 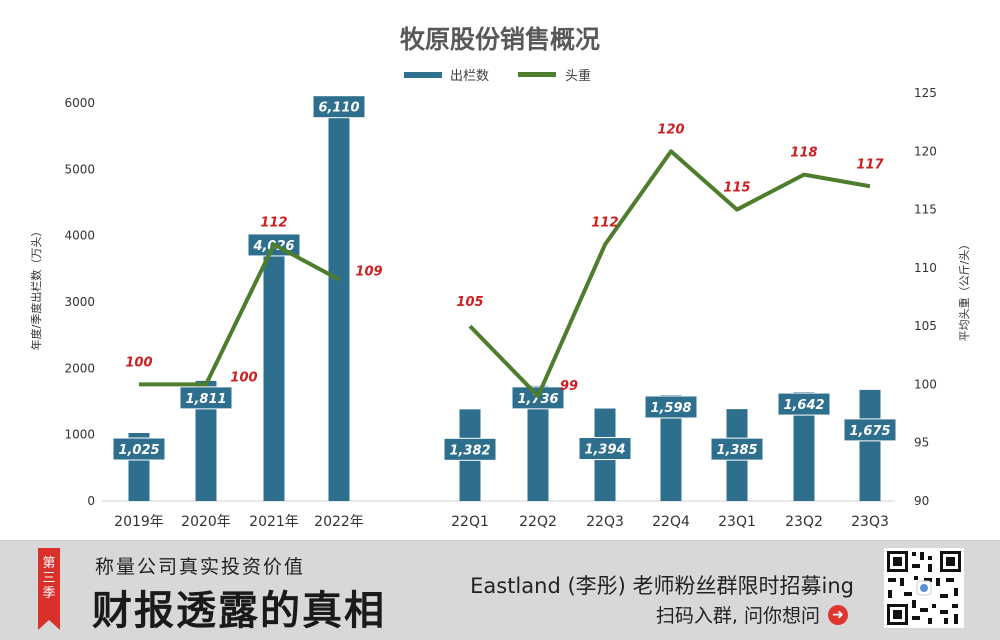 I want to click on x-tick-label: 22Q2, so click(x=538, y=522).